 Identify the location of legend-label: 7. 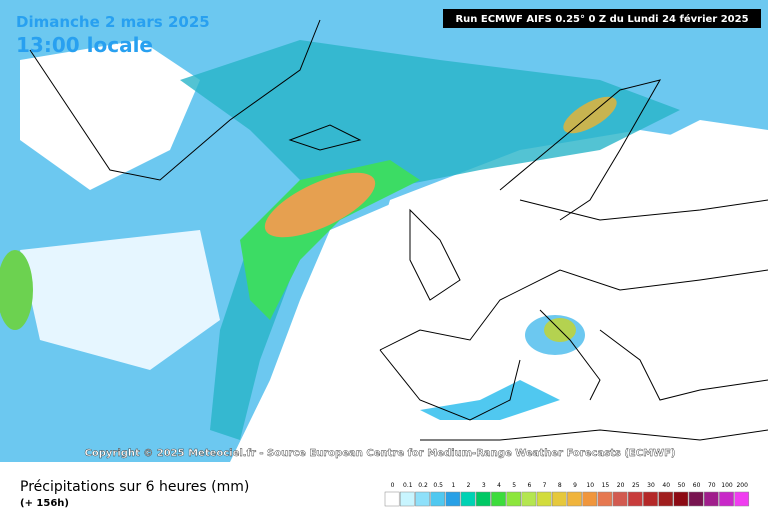
(545, 485).